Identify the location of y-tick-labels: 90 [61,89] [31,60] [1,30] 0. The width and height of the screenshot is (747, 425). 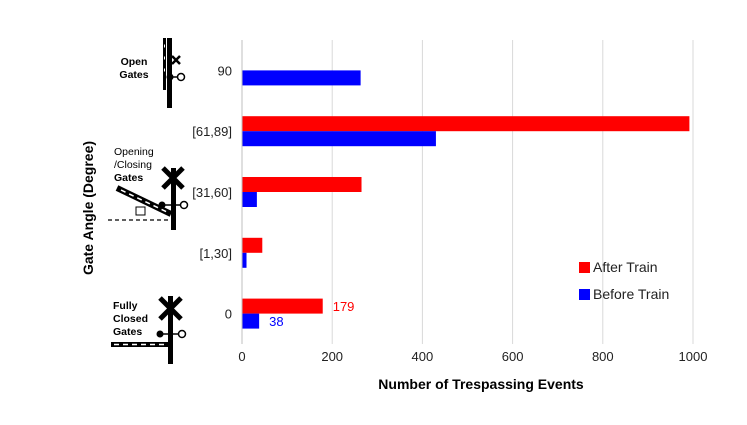
(212, 192).